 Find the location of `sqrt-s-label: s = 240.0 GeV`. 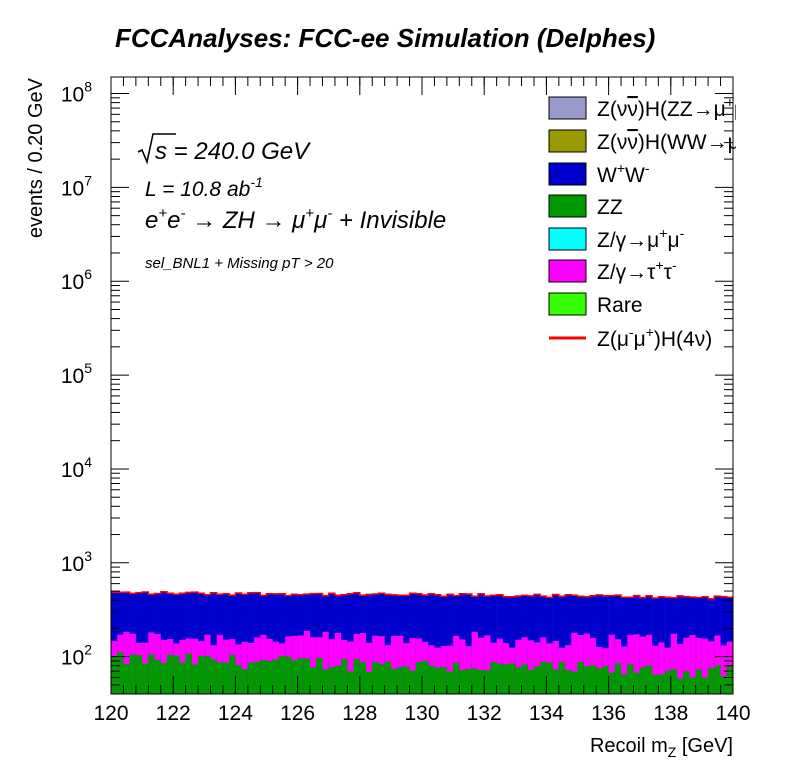

sqrt-s-label: s = 240.0 GeV is located at coordinates (233, 151).